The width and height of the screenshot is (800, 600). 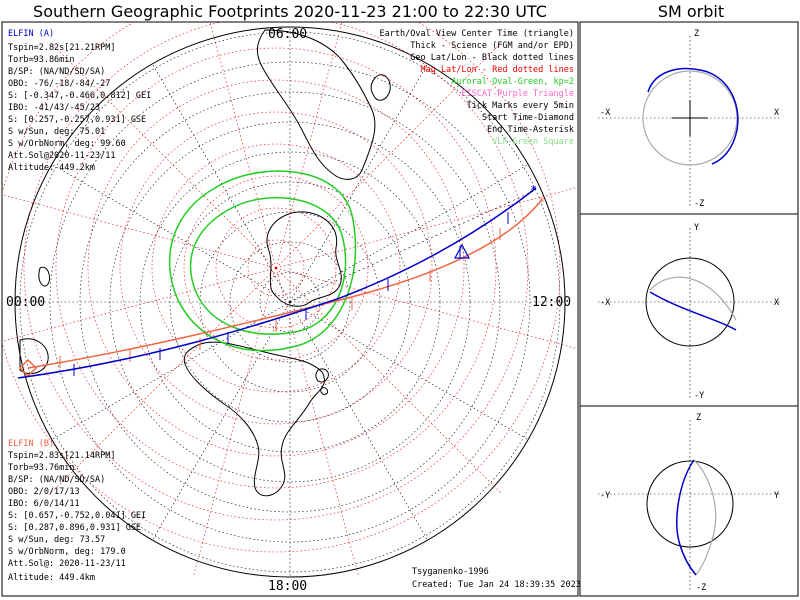 I want to click on elfin-b-ticks, so click(x=280, y=298).